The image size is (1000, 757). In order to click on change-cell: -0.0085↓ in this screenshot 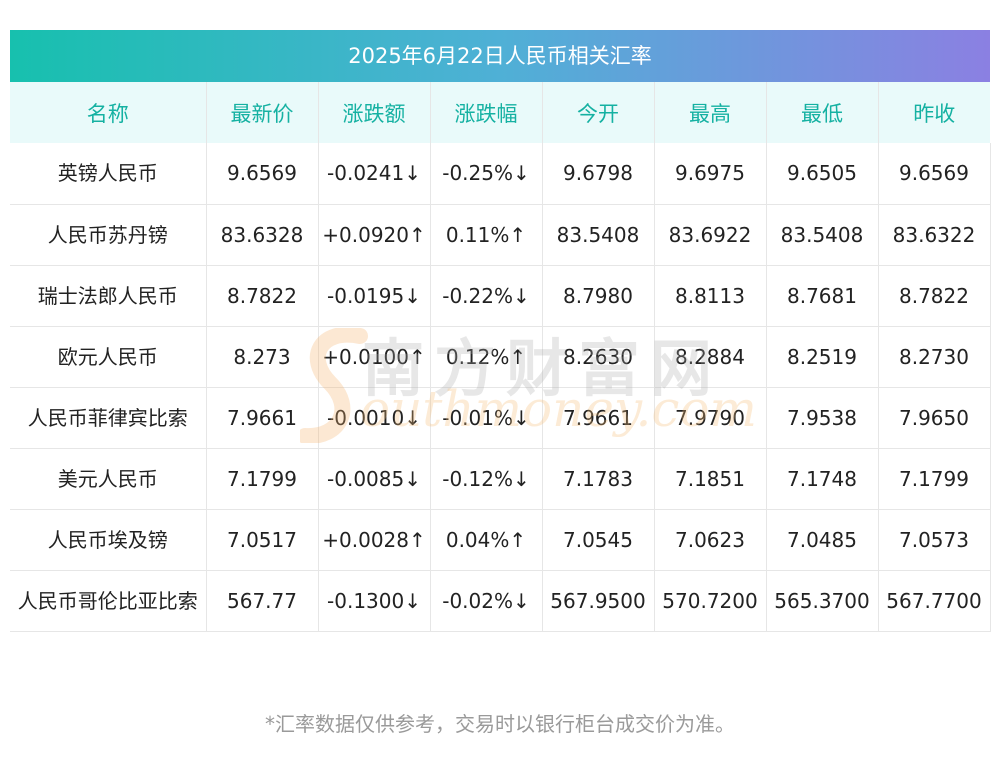, I will do `click(374, 479)`.